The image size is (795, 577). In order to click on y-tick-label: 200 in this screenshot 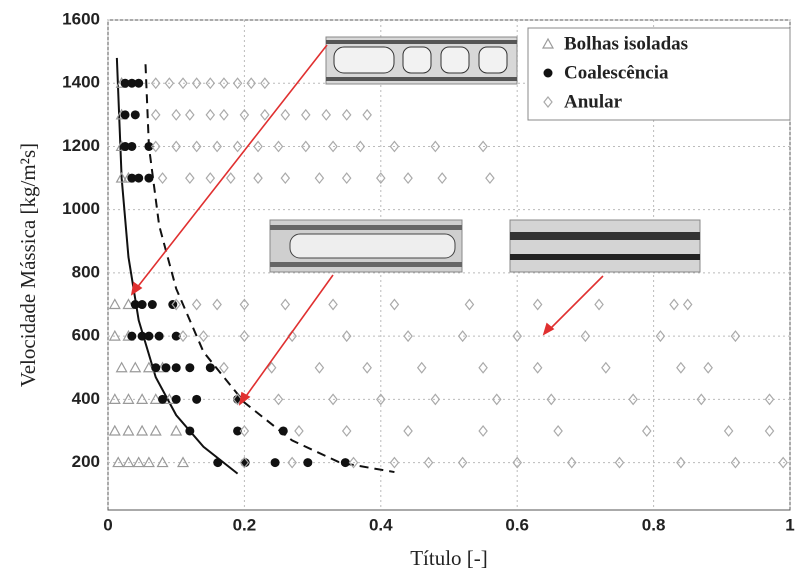, I will do `click(86, 461)`.